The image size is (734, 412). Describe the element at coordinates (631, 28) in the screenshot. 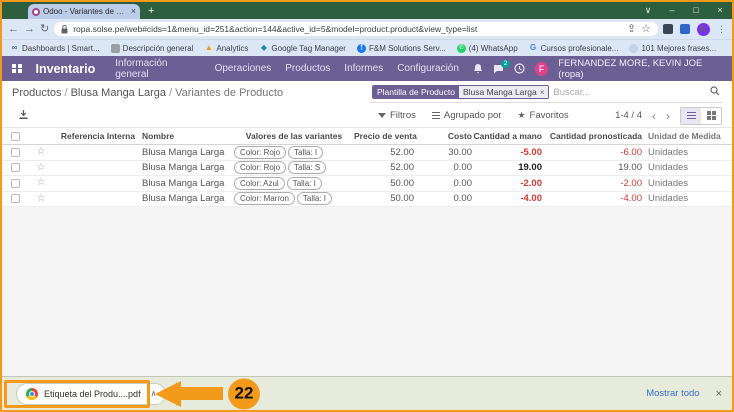

I see `share-icon: ⇪` at that location.